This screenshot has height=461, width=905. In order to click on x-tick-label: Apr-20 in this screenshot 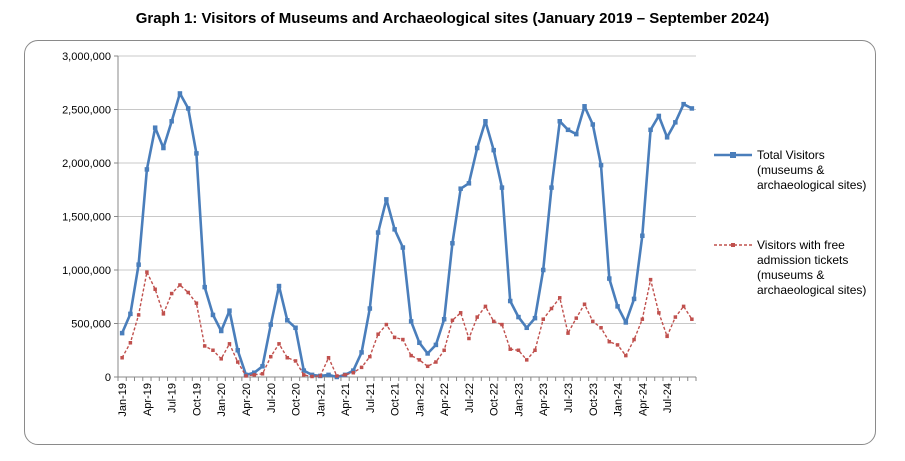, I will do `click(247, 399)`.